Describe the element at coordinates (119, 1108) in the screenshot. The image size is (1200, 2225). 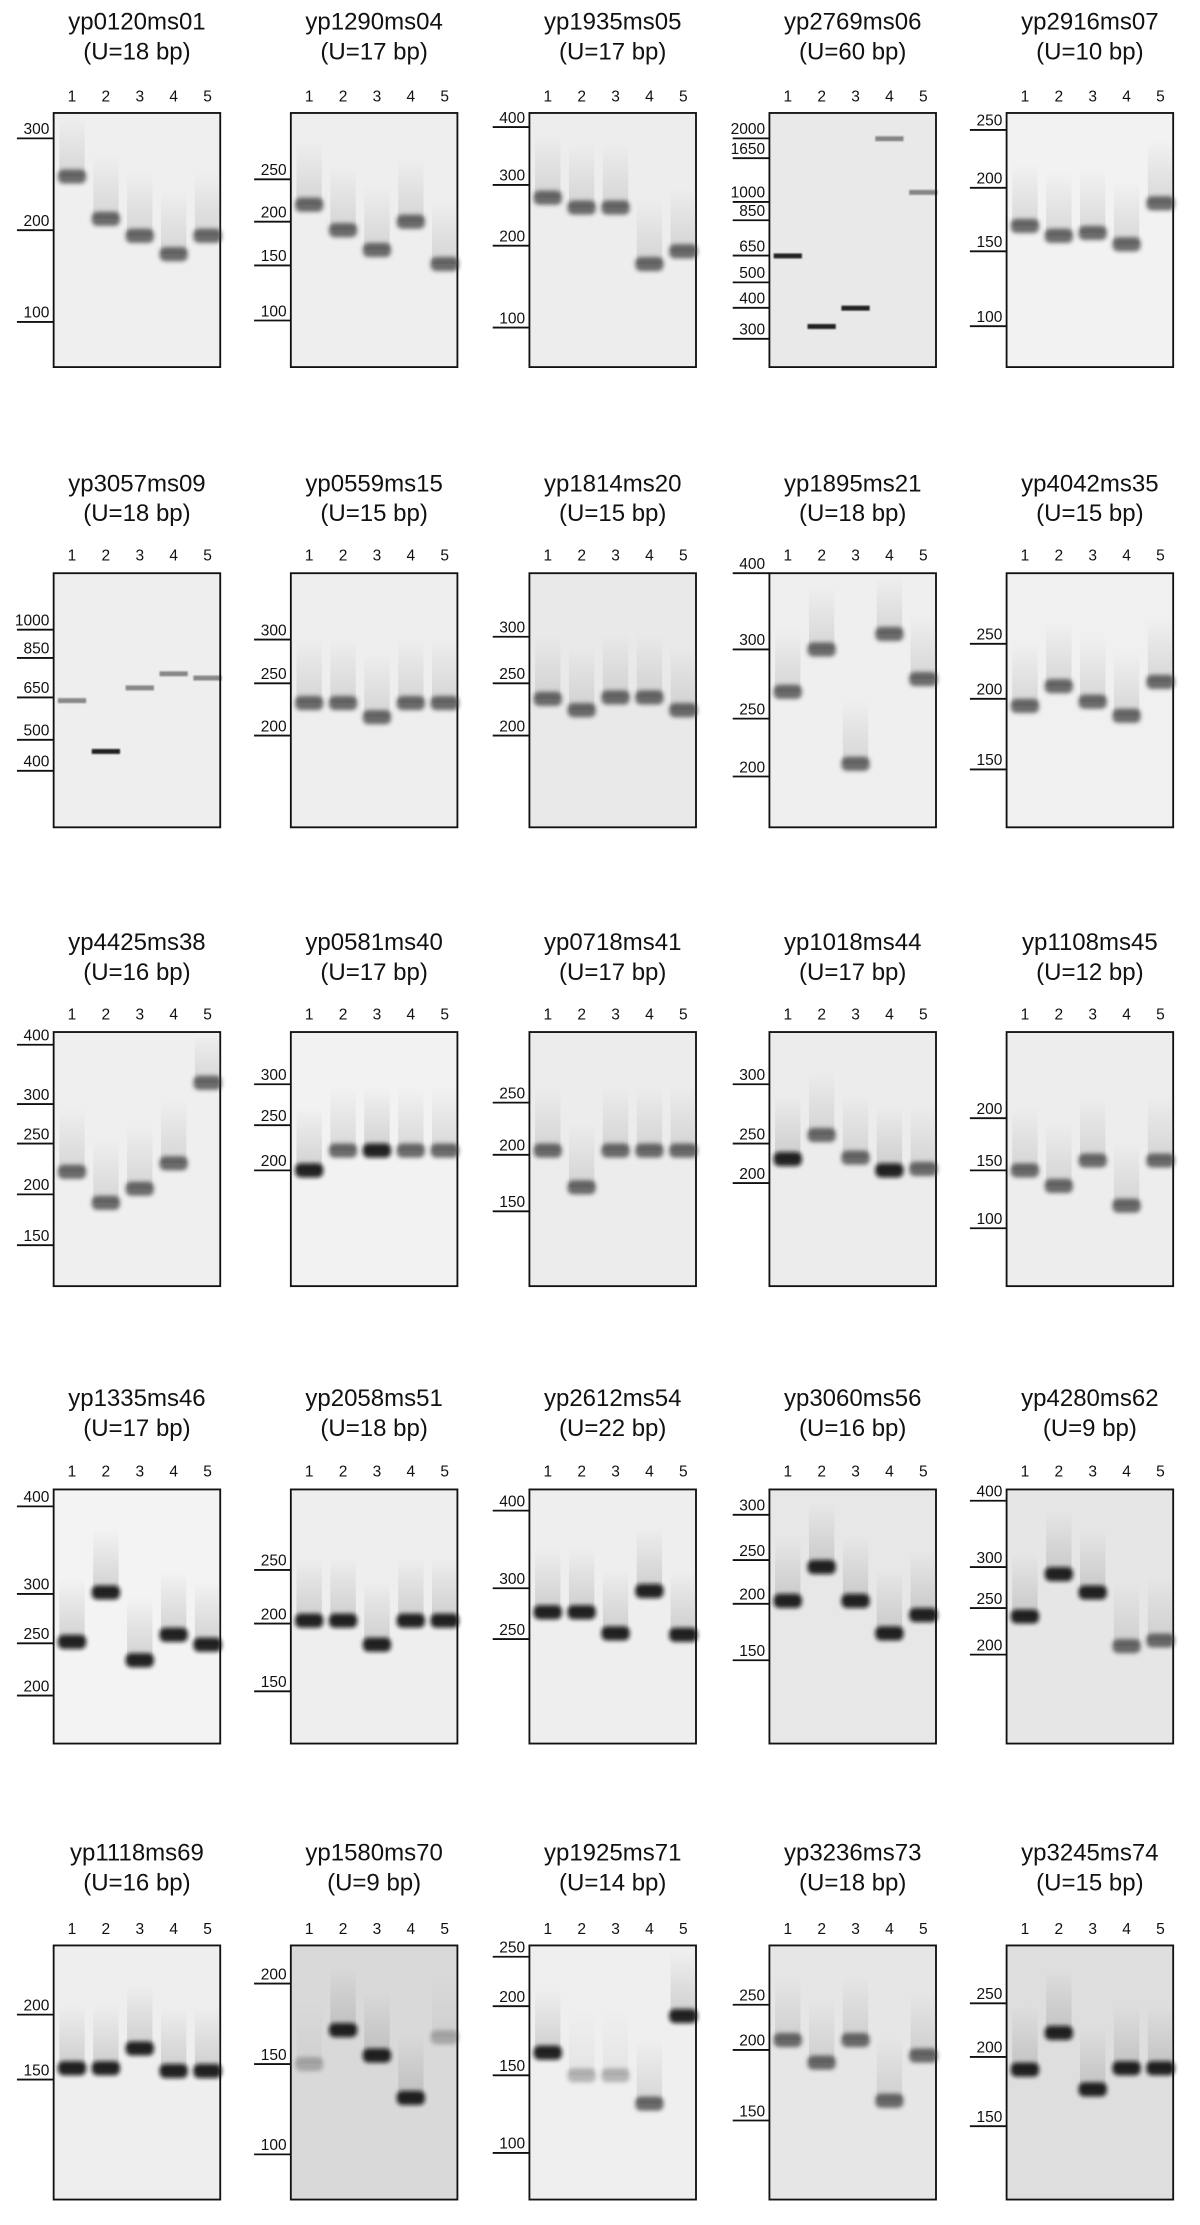
I see `gel-panel: yp4425ms38 (U=16 bp) 1 2 3 4 5 400 300 250 200 150` at that location.